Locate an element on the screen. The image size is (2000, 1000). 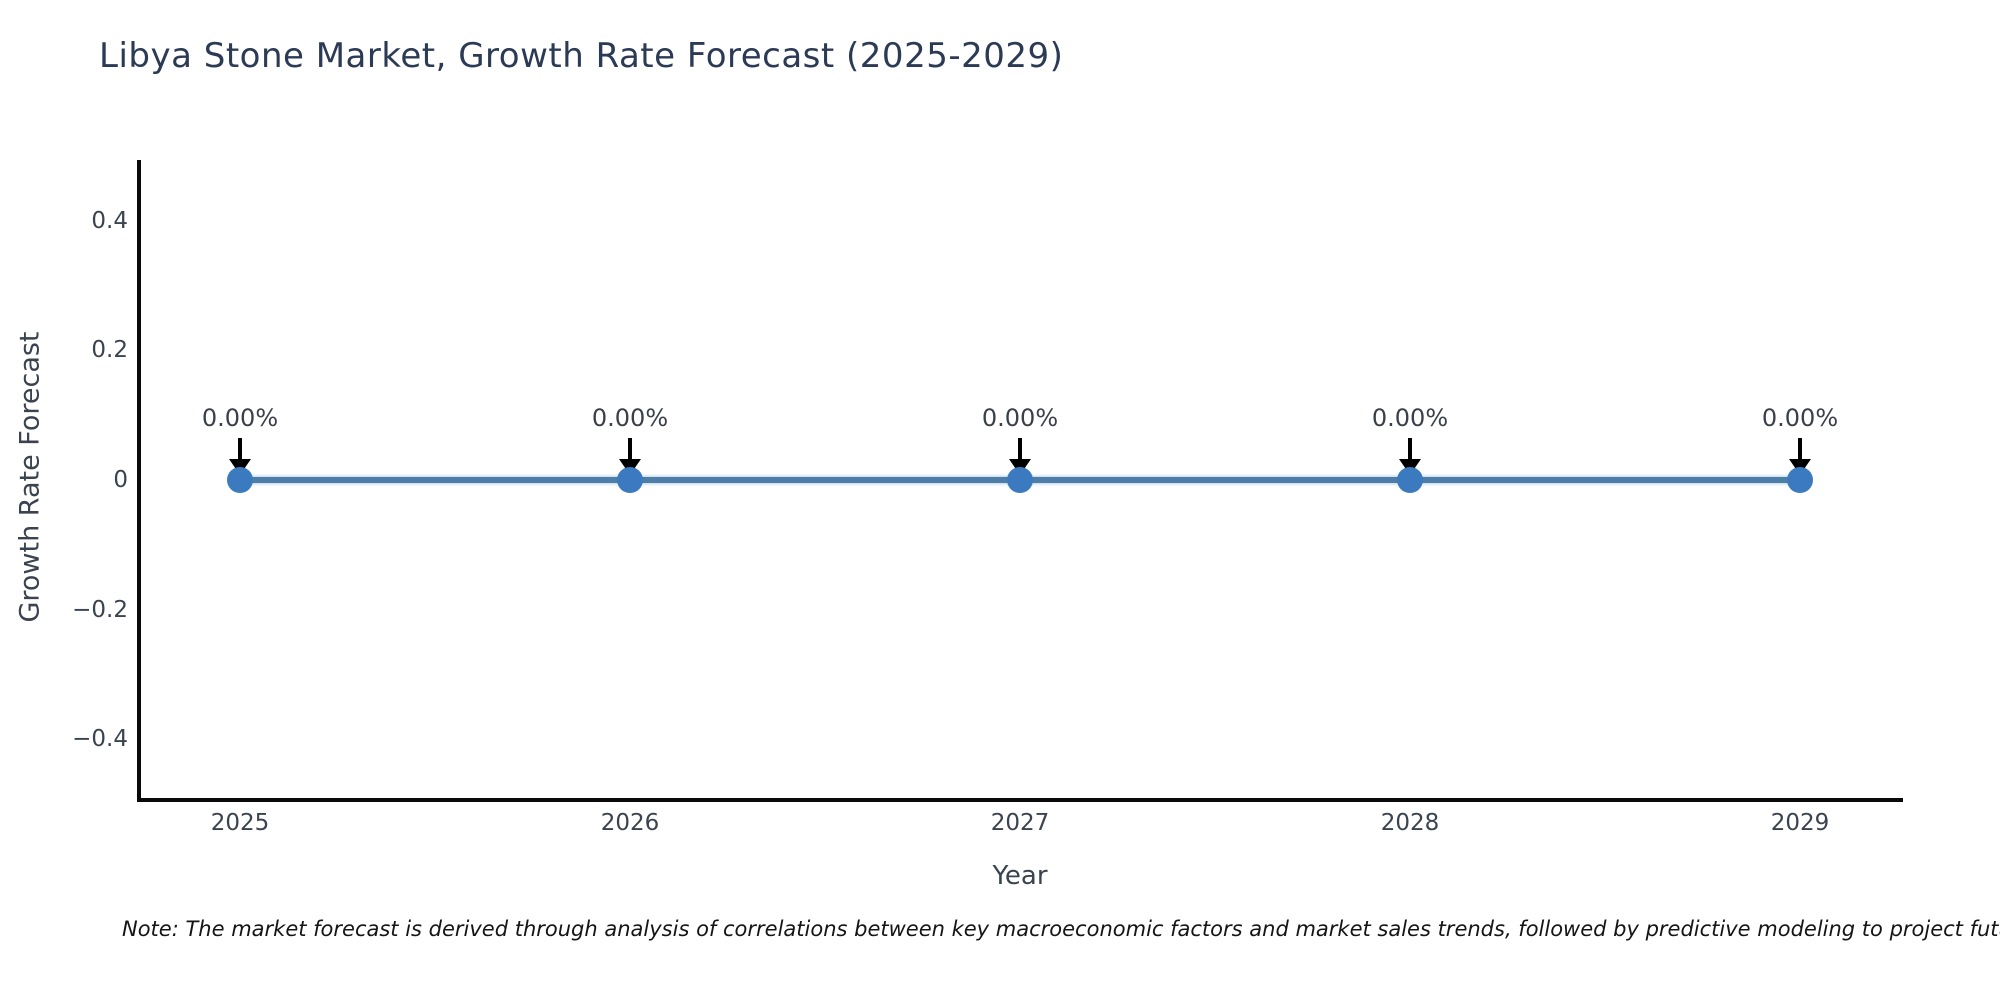
x-tick-label: 2029 is located at coordinates (1800, 823).